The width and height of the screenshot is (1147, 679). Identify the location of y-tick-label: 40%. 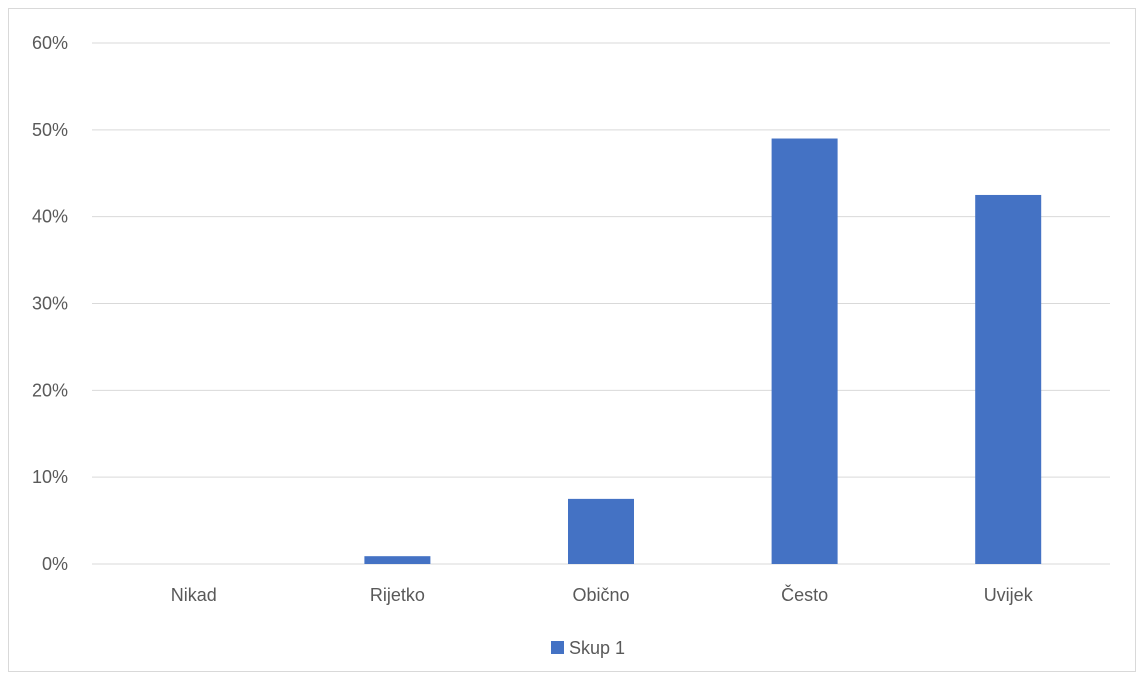
(50, 217).